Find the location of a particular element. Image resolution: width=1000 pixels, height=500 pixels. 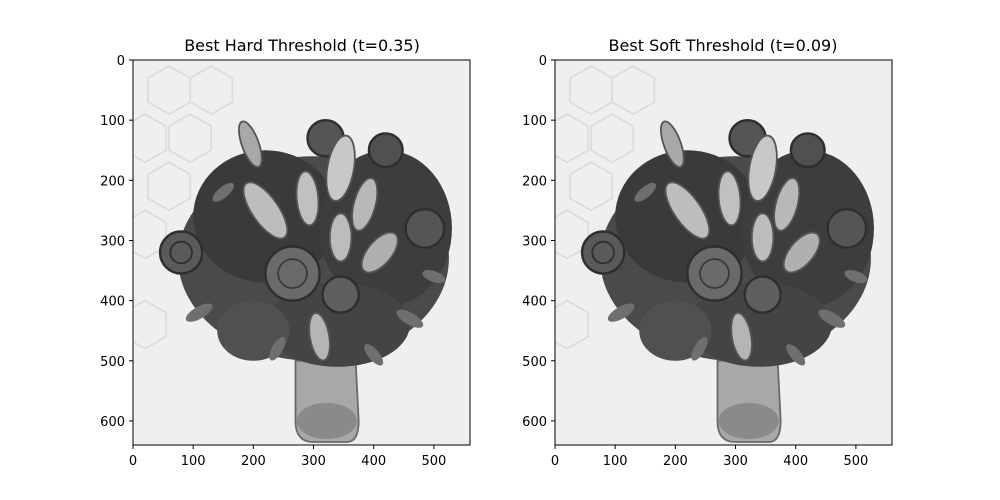

panel-title-soft: Best Soft Threshold (t=0.09) is located at coordinates (723, 45).